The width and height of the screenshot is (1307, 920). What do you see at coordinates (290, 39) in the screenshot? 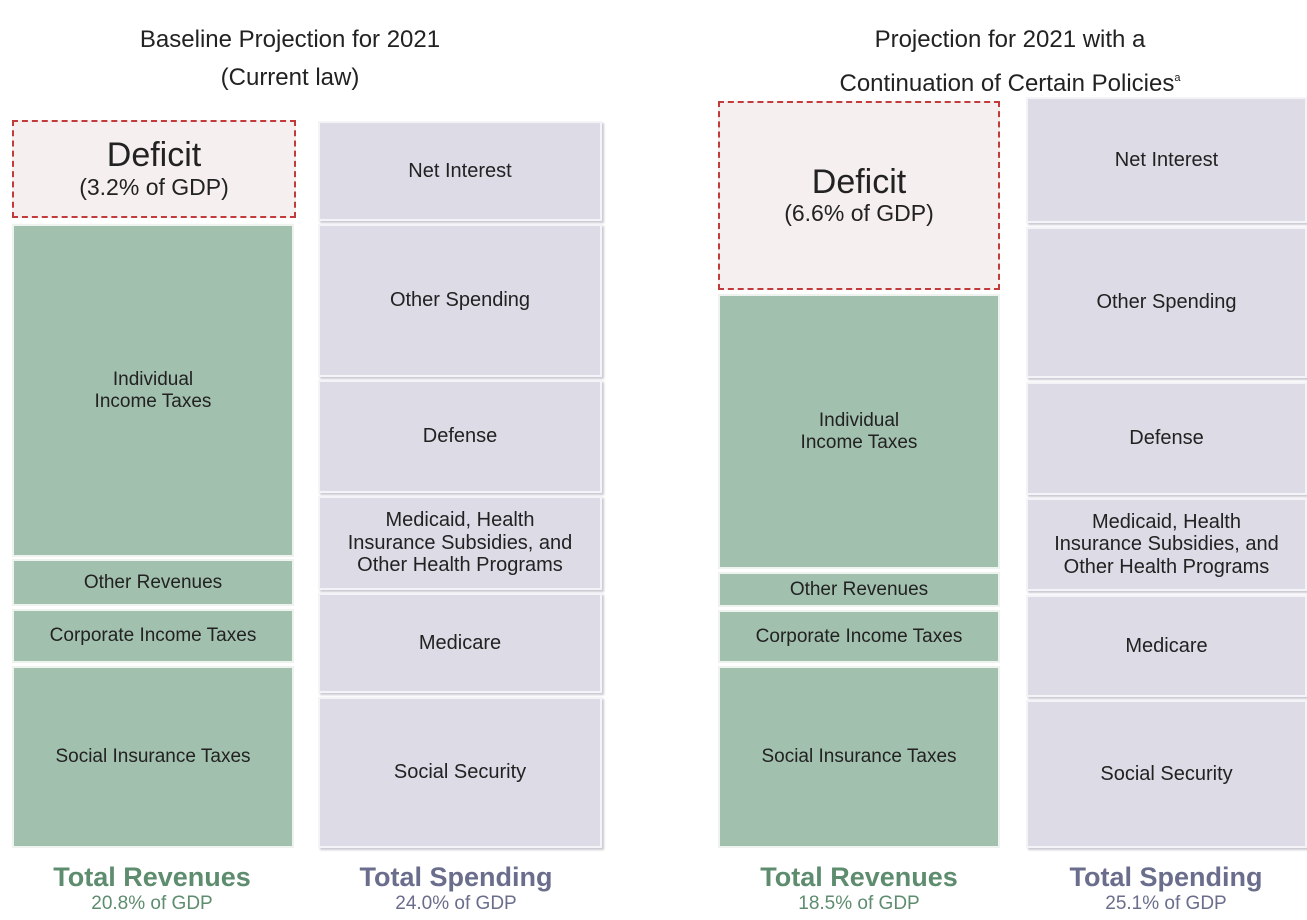
I see `title-text: Baseline Projection for 2021` at bounding box center [290, 39].